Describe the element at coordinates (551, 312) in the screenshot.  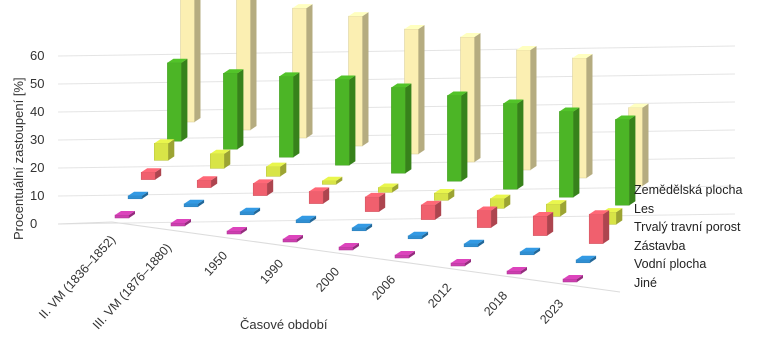
I see `x-tick-label: 2023` at that location.